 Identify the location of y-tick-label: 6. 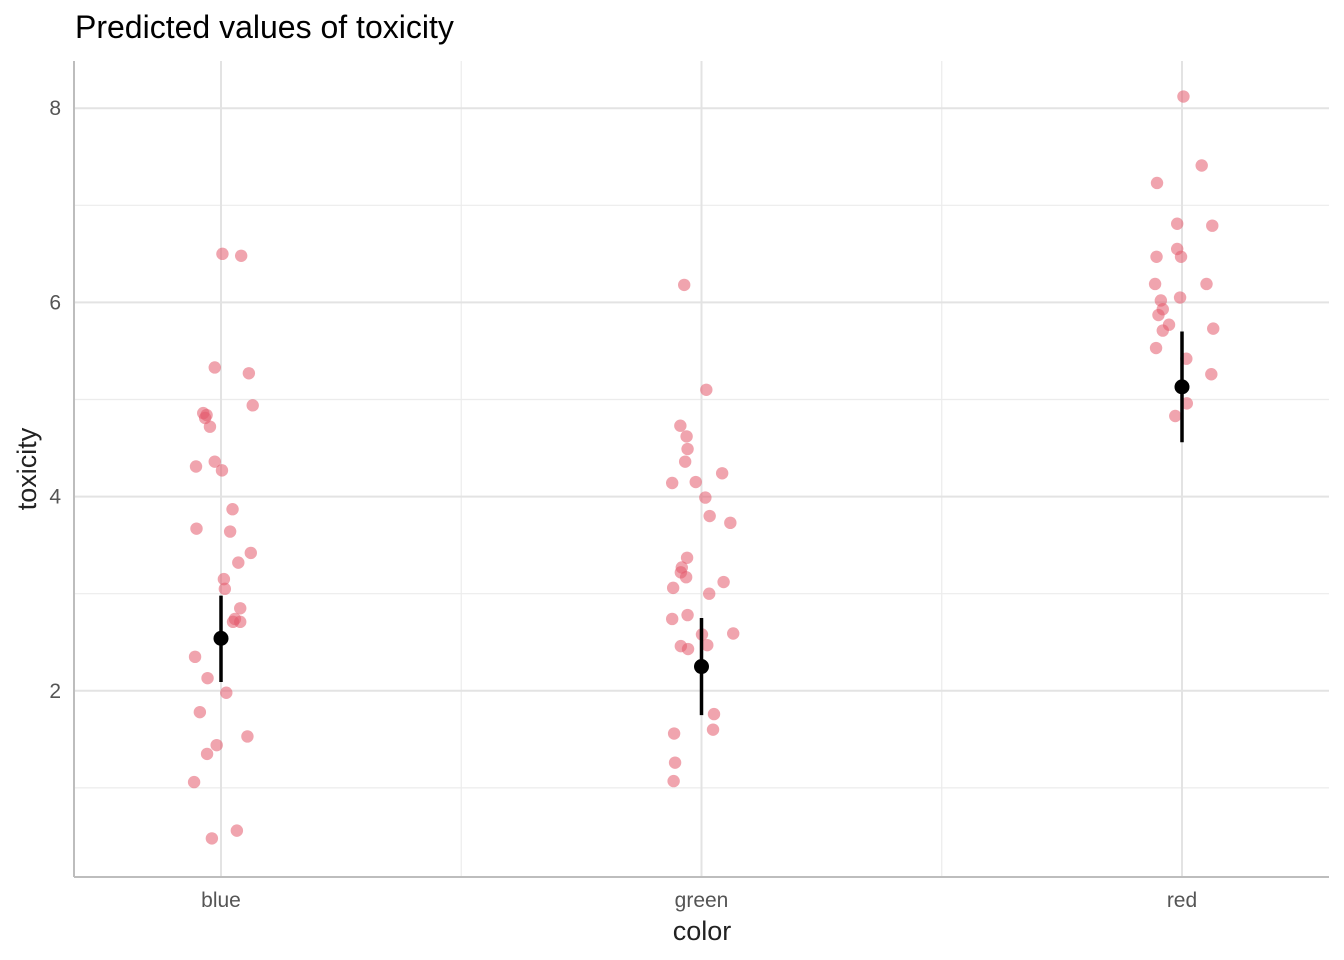
(55, 302).